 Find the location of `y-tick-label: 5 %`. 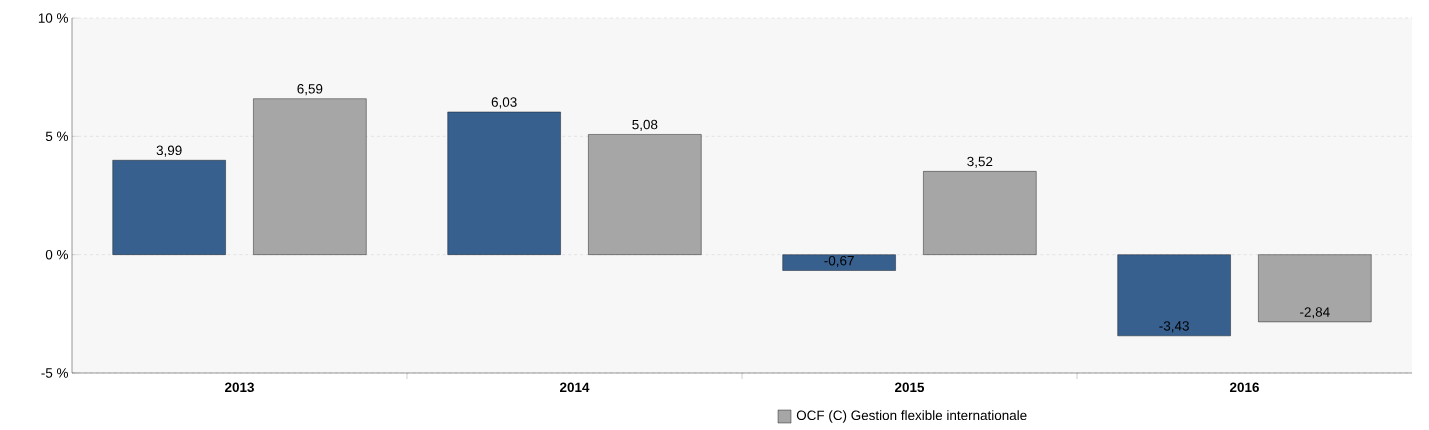

y-tick-label: 5 % is located at coordinates (56, 136).